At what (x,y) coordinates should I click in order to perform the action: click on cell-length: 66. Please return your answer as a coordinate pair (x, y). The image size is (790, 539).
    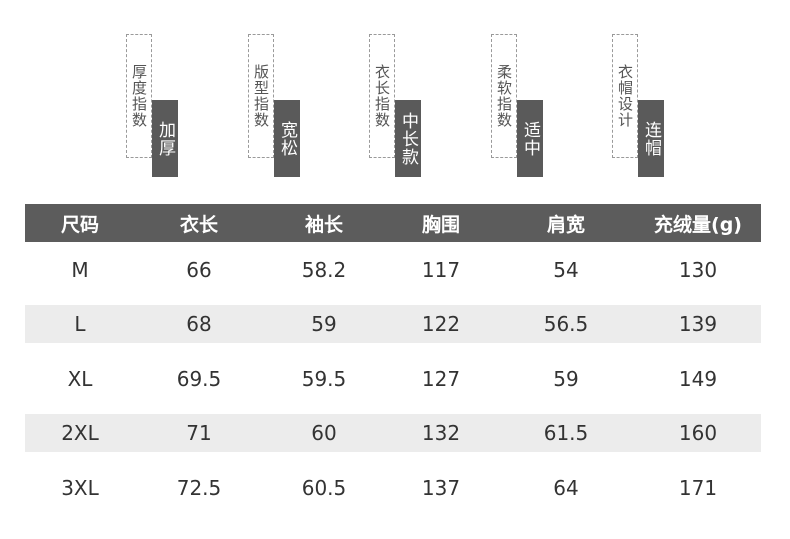
    Looking at the image, I should click on (199, 269).